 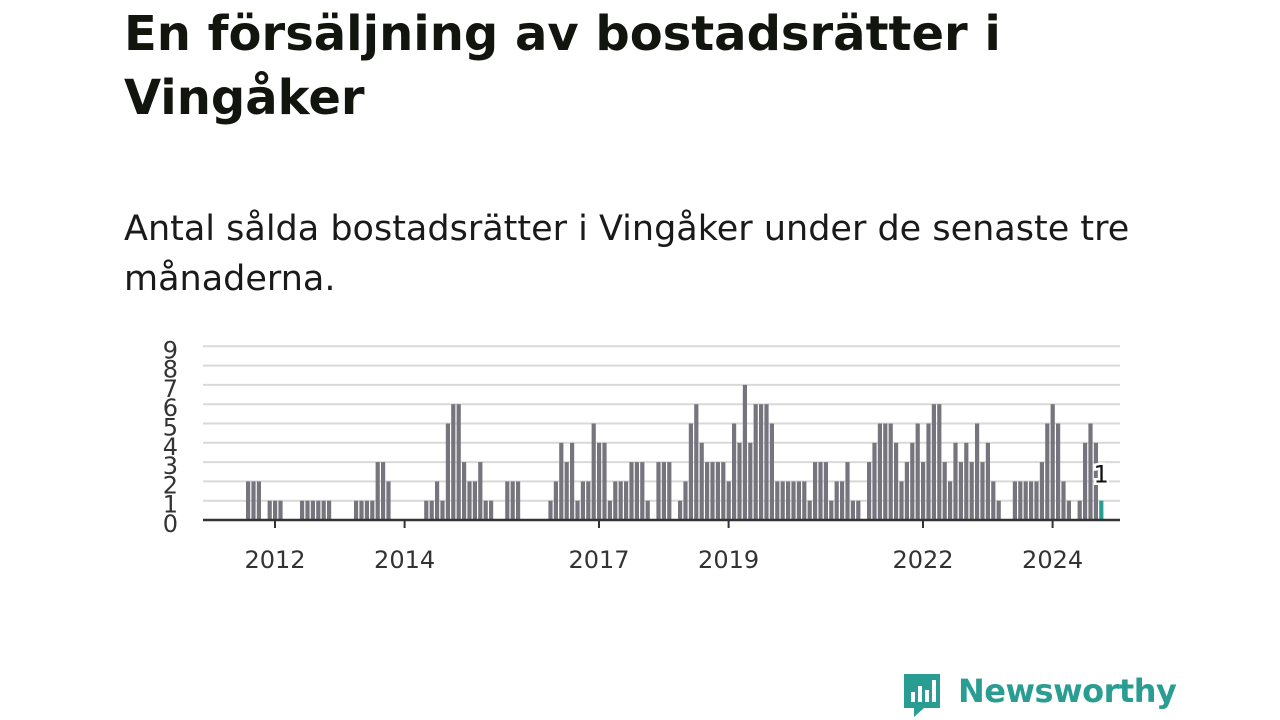 What do you see at coordinates (598, 560) in the screenshot?
I see `x-tick-label: 2017` at bounding box center [598, 560].